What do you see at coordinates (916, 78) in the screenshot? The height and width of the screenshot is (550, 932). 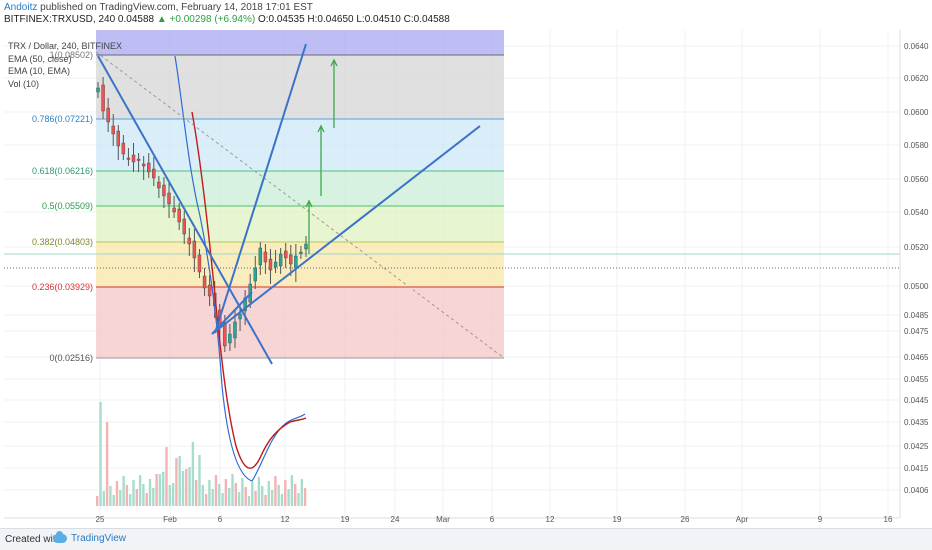 I see `price-tick-label: 0.0620` at bounding box center [916, 78].